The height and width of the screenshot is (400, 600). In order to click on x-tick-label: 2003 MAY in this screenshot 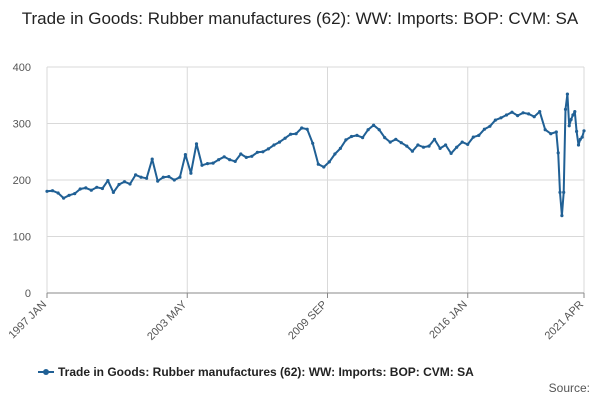, I will do `click(167, 320)`.